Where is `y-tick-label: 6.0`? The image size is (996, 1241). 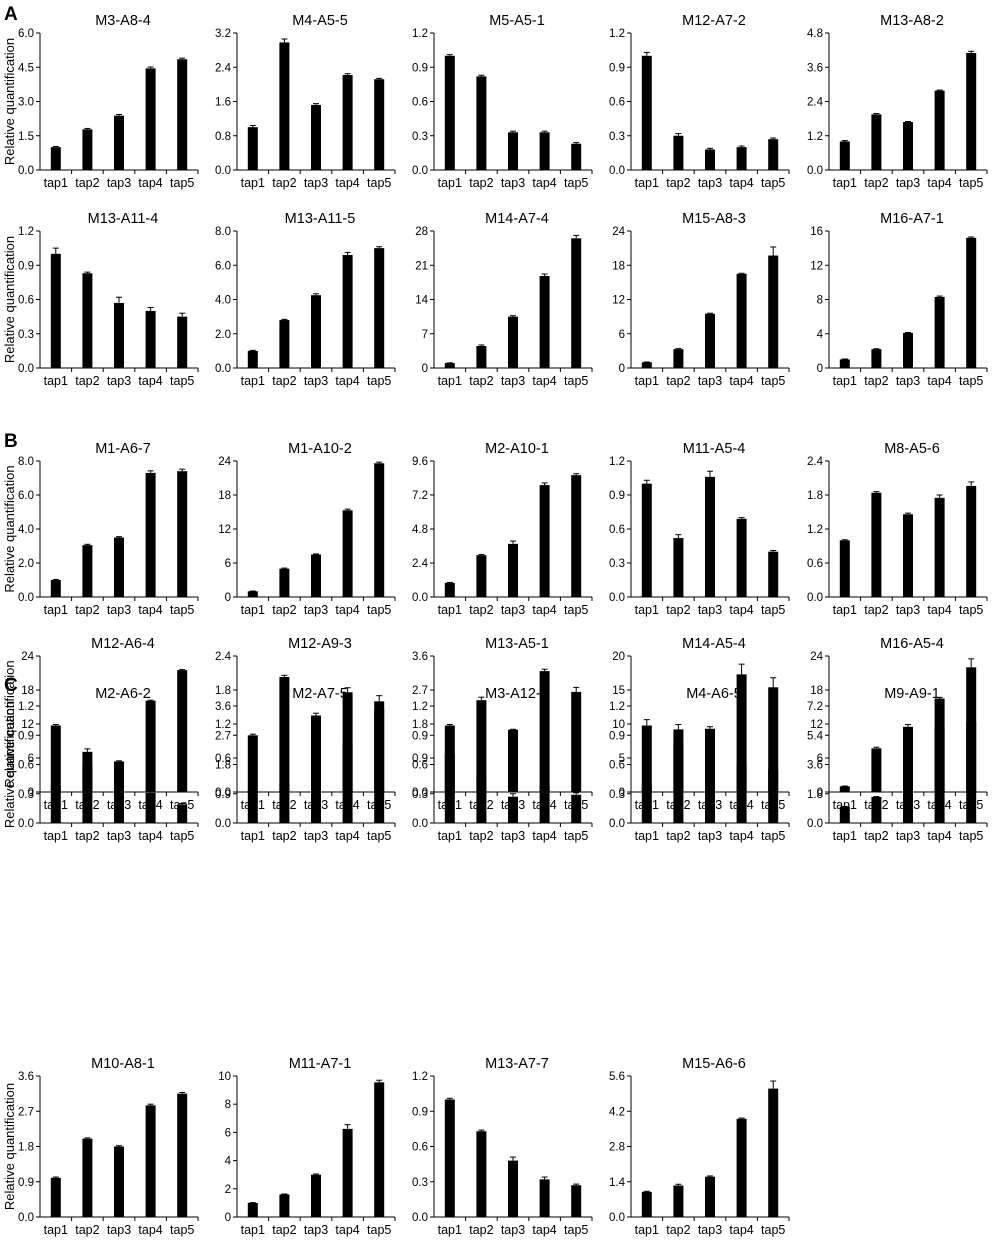 y-tick-label: 6.0 is located at coordinates (223, 266).